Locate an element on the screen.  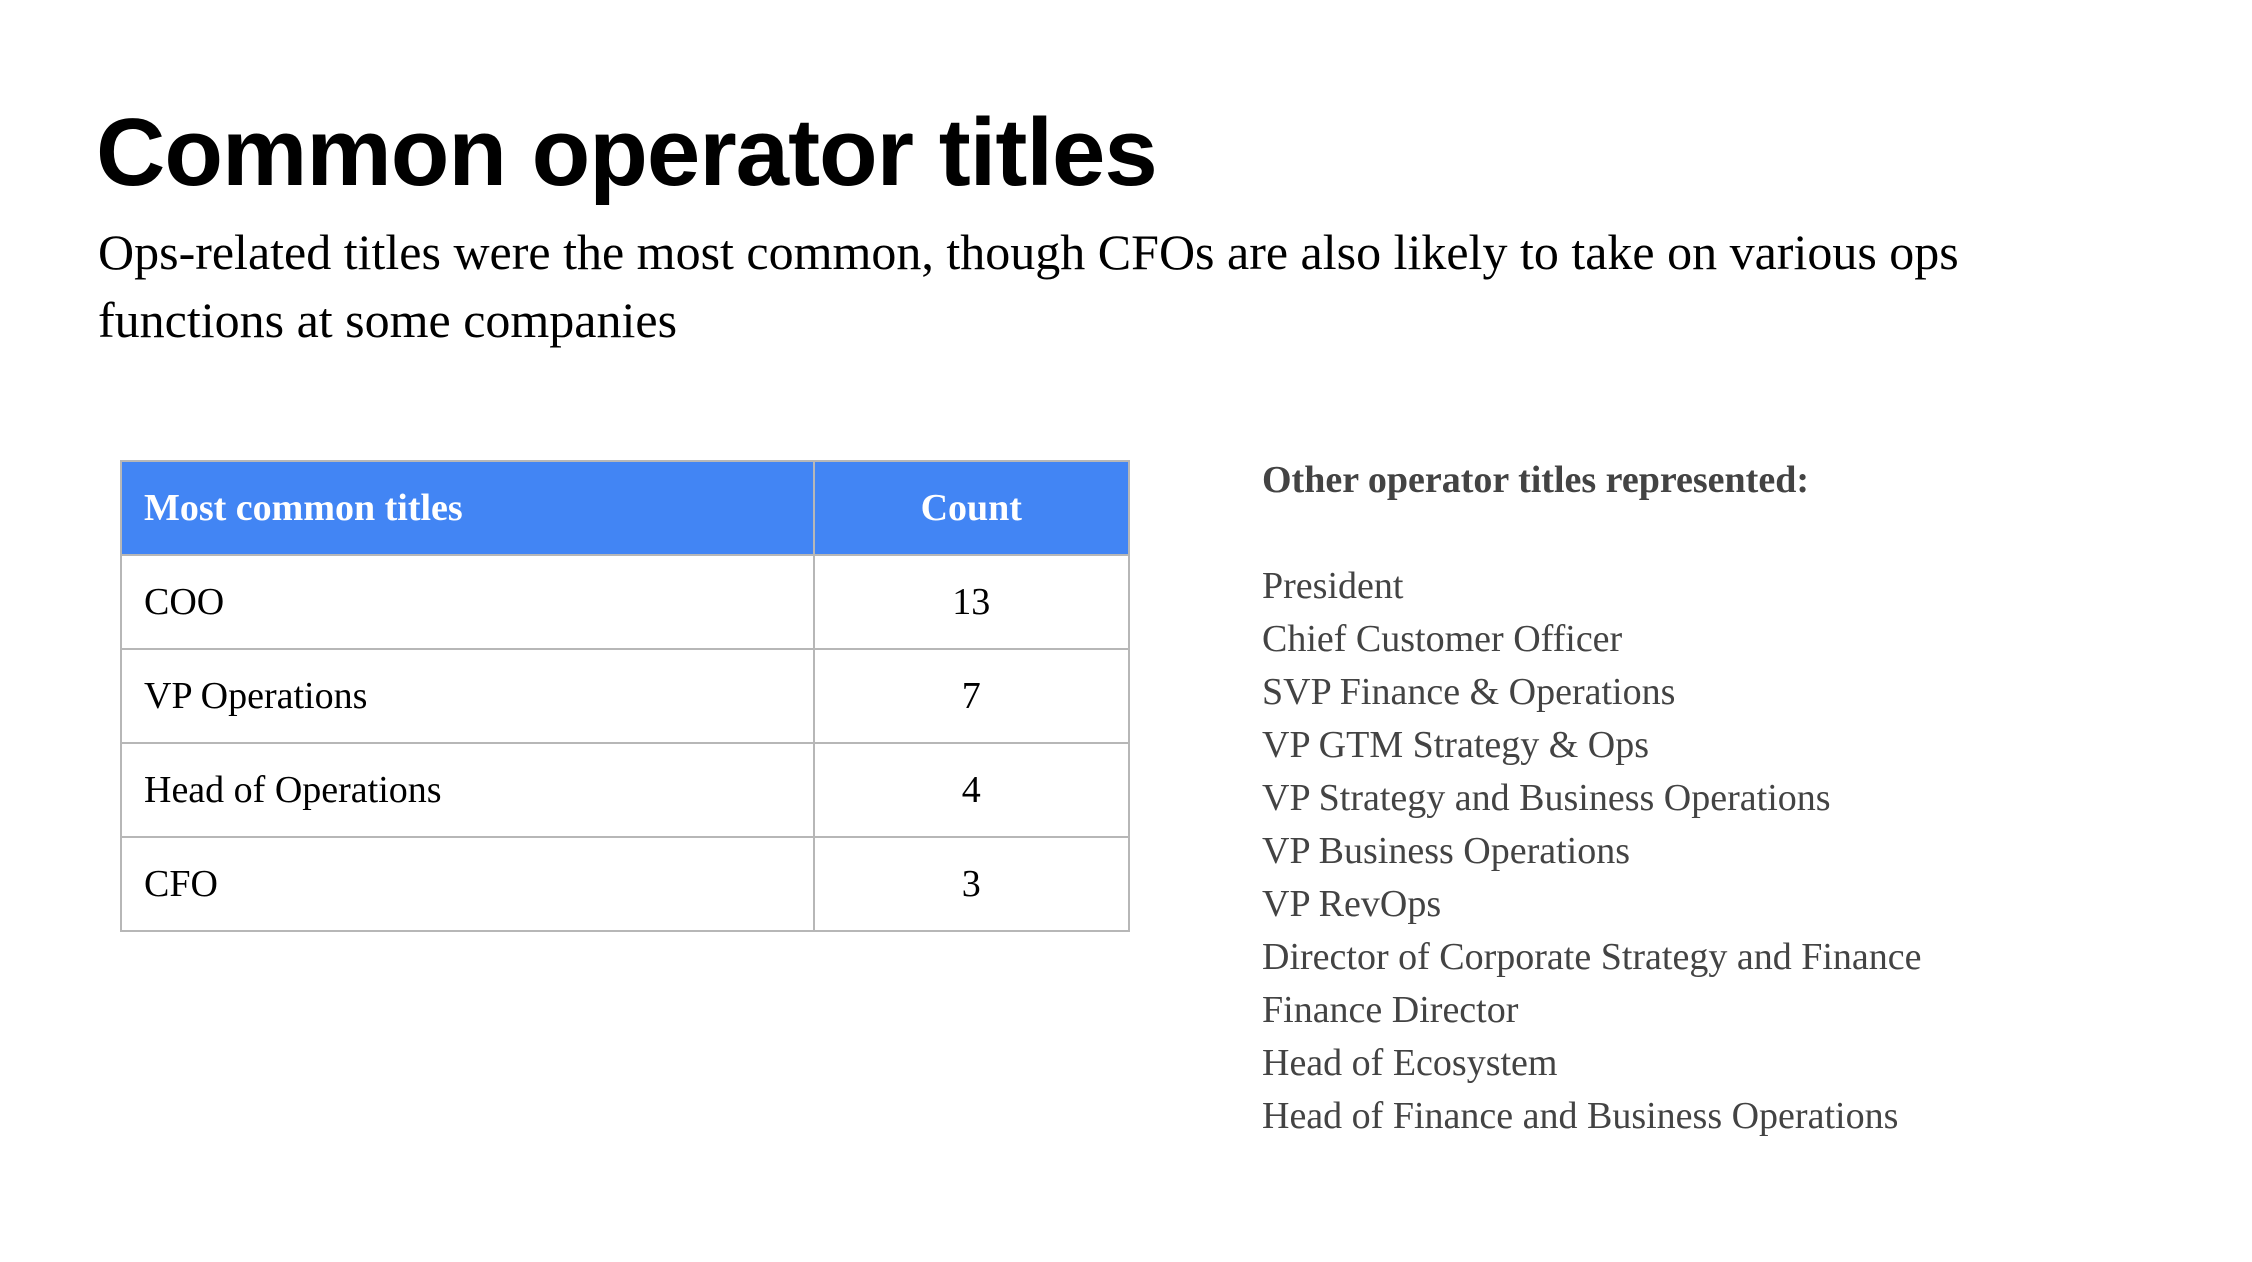
list-item: VP GTM Strategy & Ops is located at coordinates (1456, 745).